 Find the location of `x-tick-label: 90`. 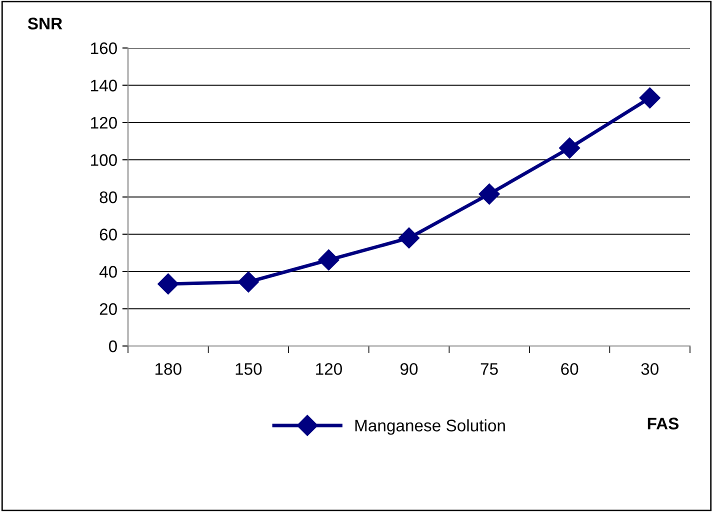

x-tick-label: 90 is located at coordinates (409, 369).